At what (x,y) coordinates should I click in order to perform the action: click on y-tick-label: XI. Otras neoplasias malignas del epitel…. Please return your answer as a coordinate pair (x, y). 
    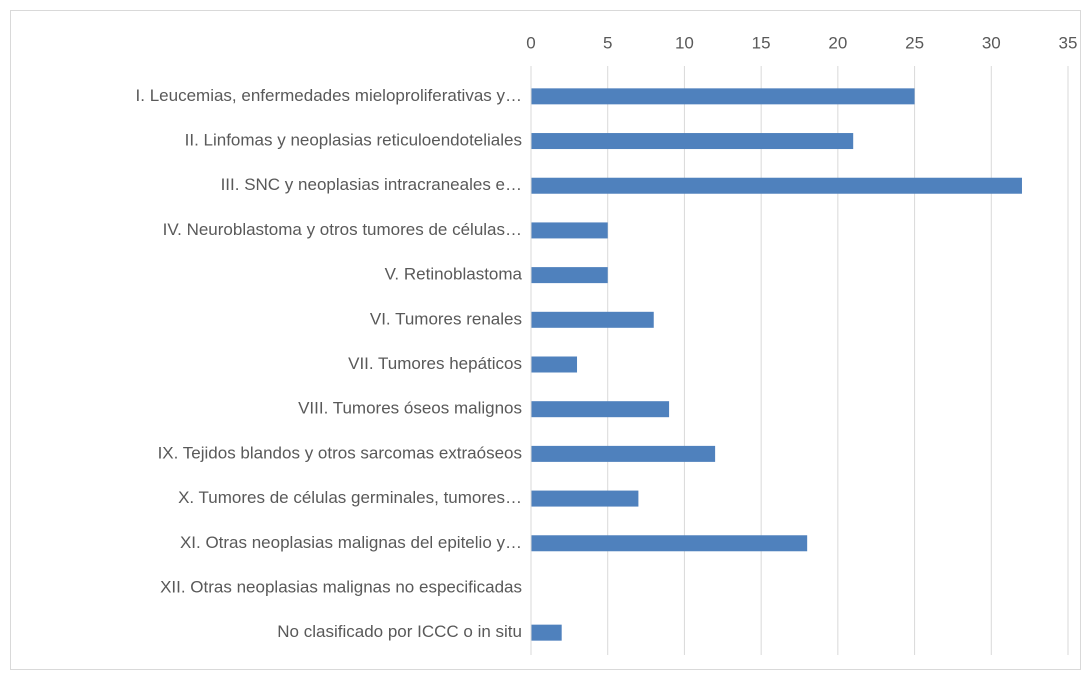
    Looking at the image, I should click on (351, 542).